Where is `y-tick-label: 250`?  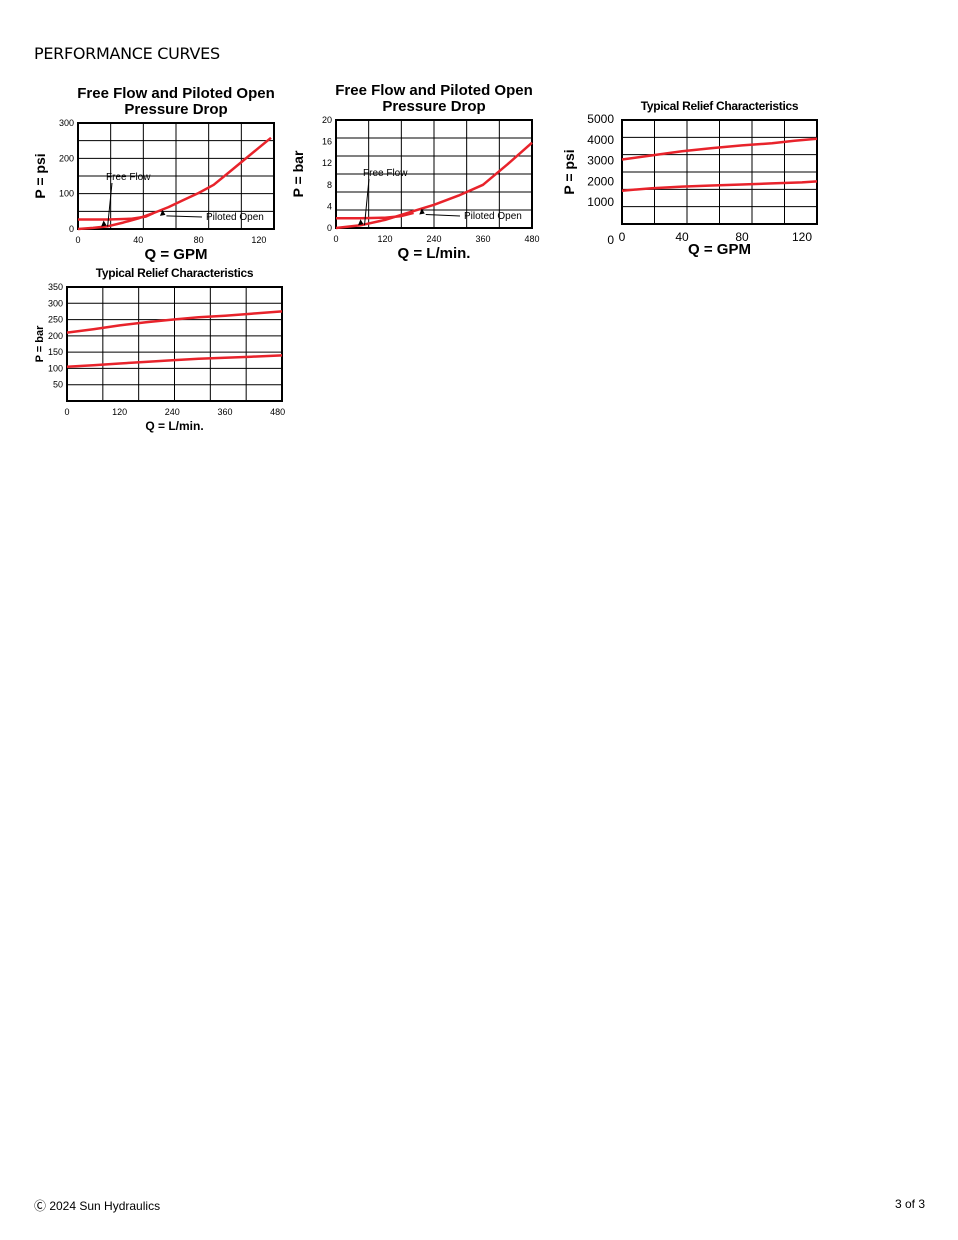 y-tick-label: 250 is located at coordinates (55, 320).